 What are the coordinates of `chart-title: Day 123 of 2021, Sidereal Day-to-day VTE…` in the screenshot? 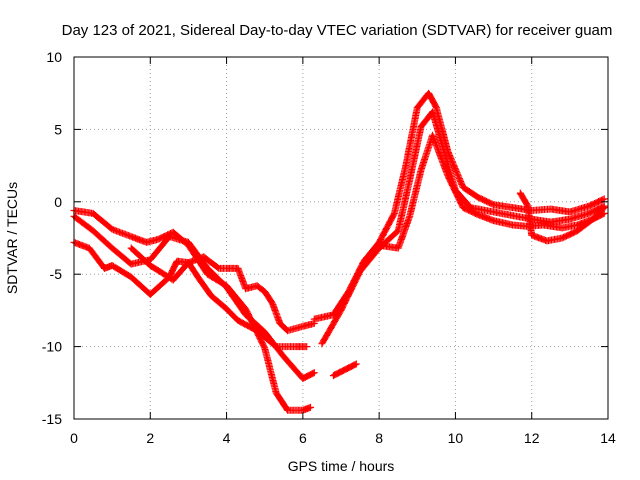 It's located at (337, 30).